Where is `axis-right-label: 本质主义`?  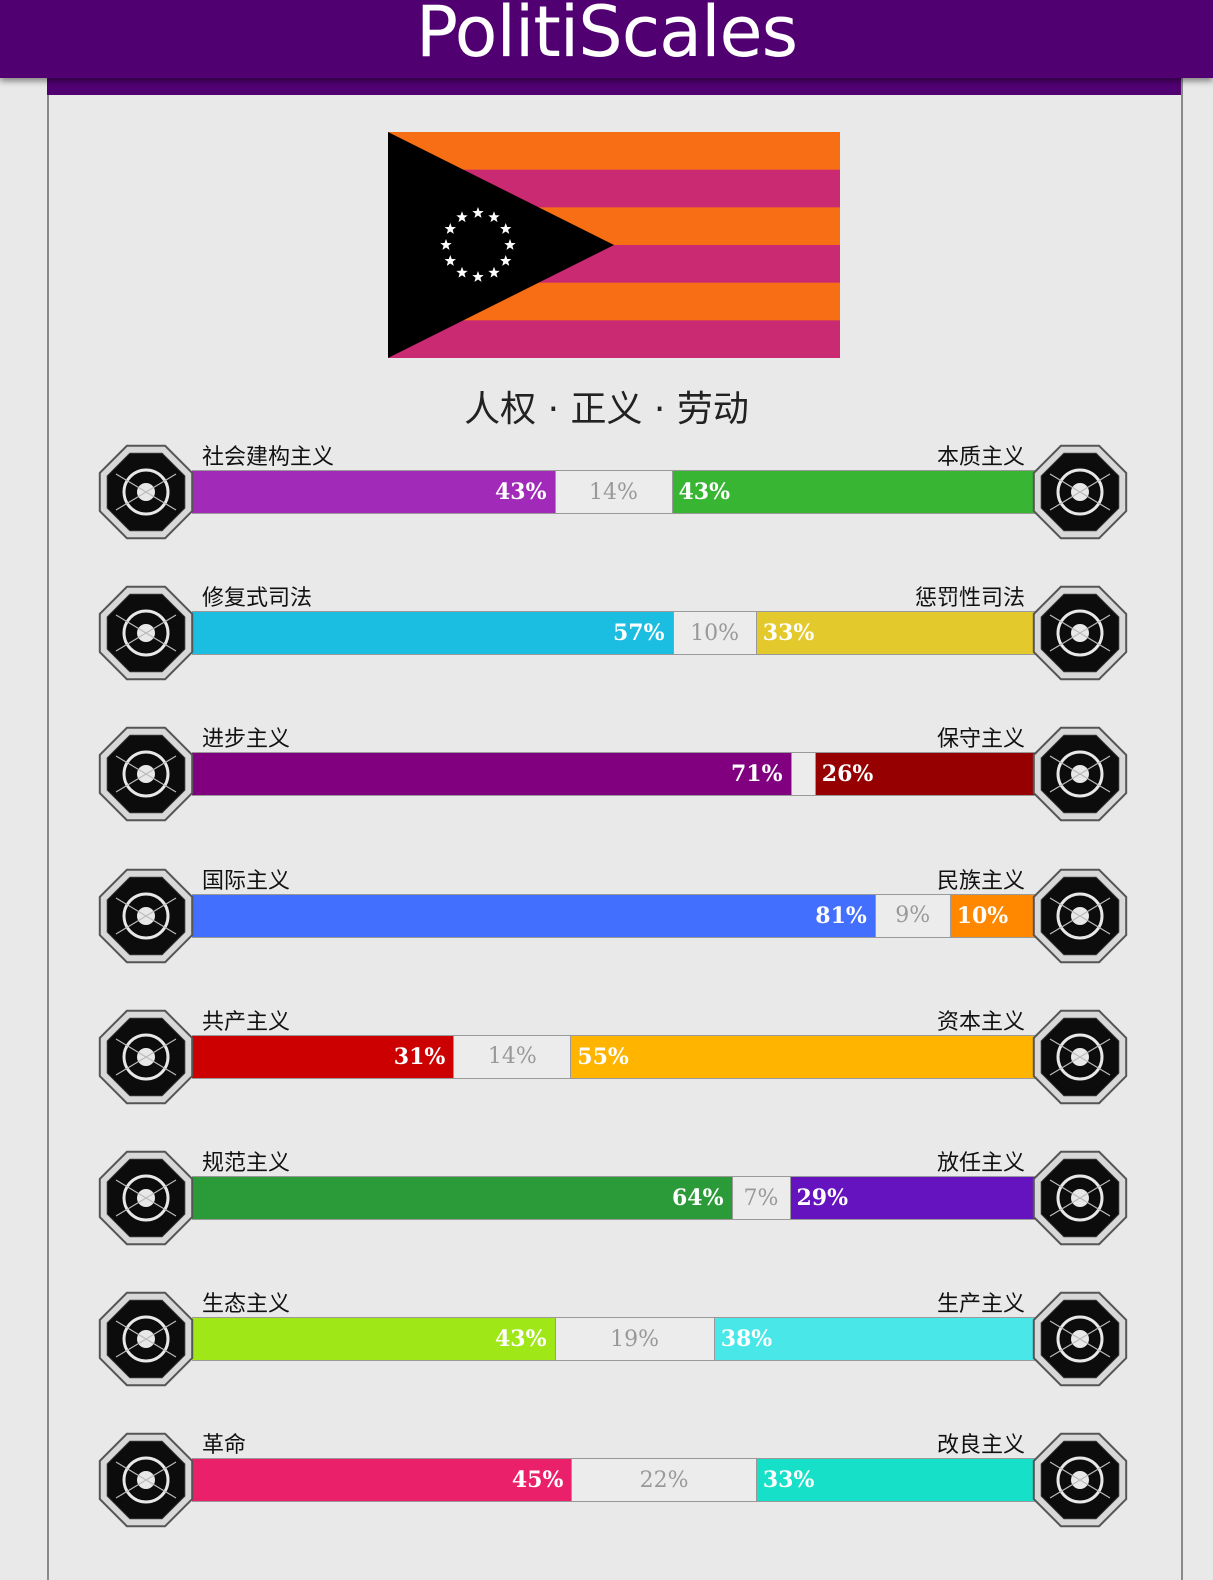
axis-right-label: 本质主义 is located at coordinates (980, 457).